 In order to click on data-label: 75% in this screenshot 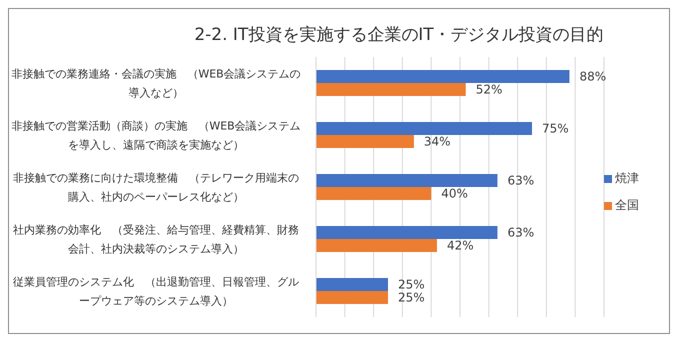, I will do `click(555, 129)`.